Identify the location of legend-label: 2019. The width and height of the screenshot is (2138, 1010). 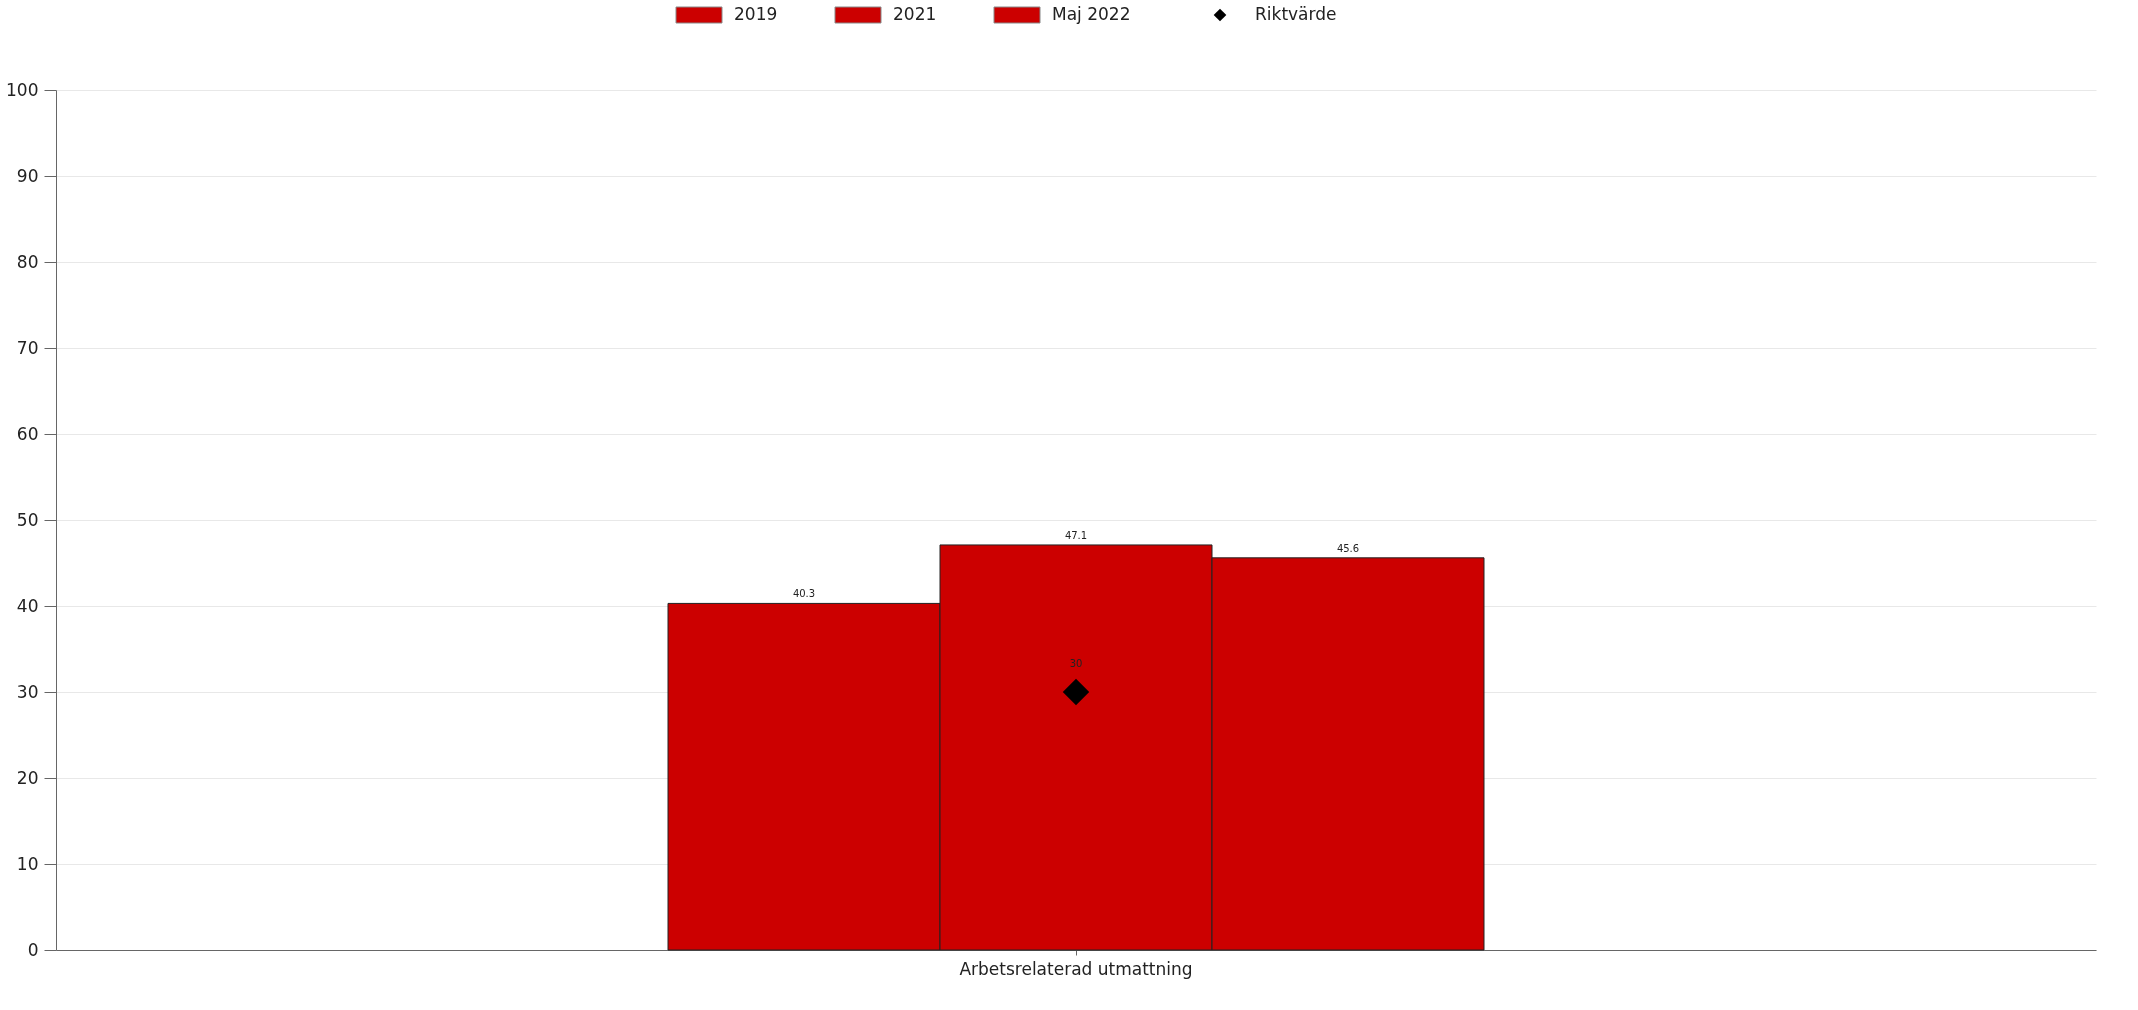
(756, 14).